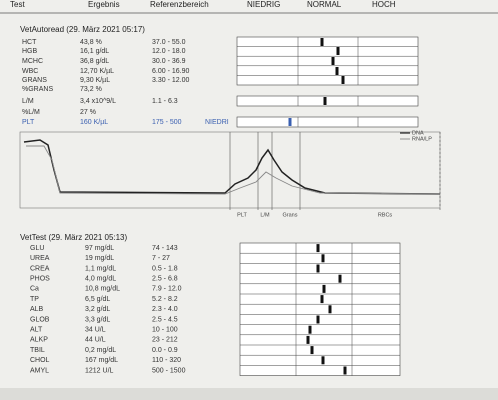  What do you see at coordinates (100, 279) in the screenshot?
I see `test-result: 4,0 mg/dL` at bounding box center [100, 279].